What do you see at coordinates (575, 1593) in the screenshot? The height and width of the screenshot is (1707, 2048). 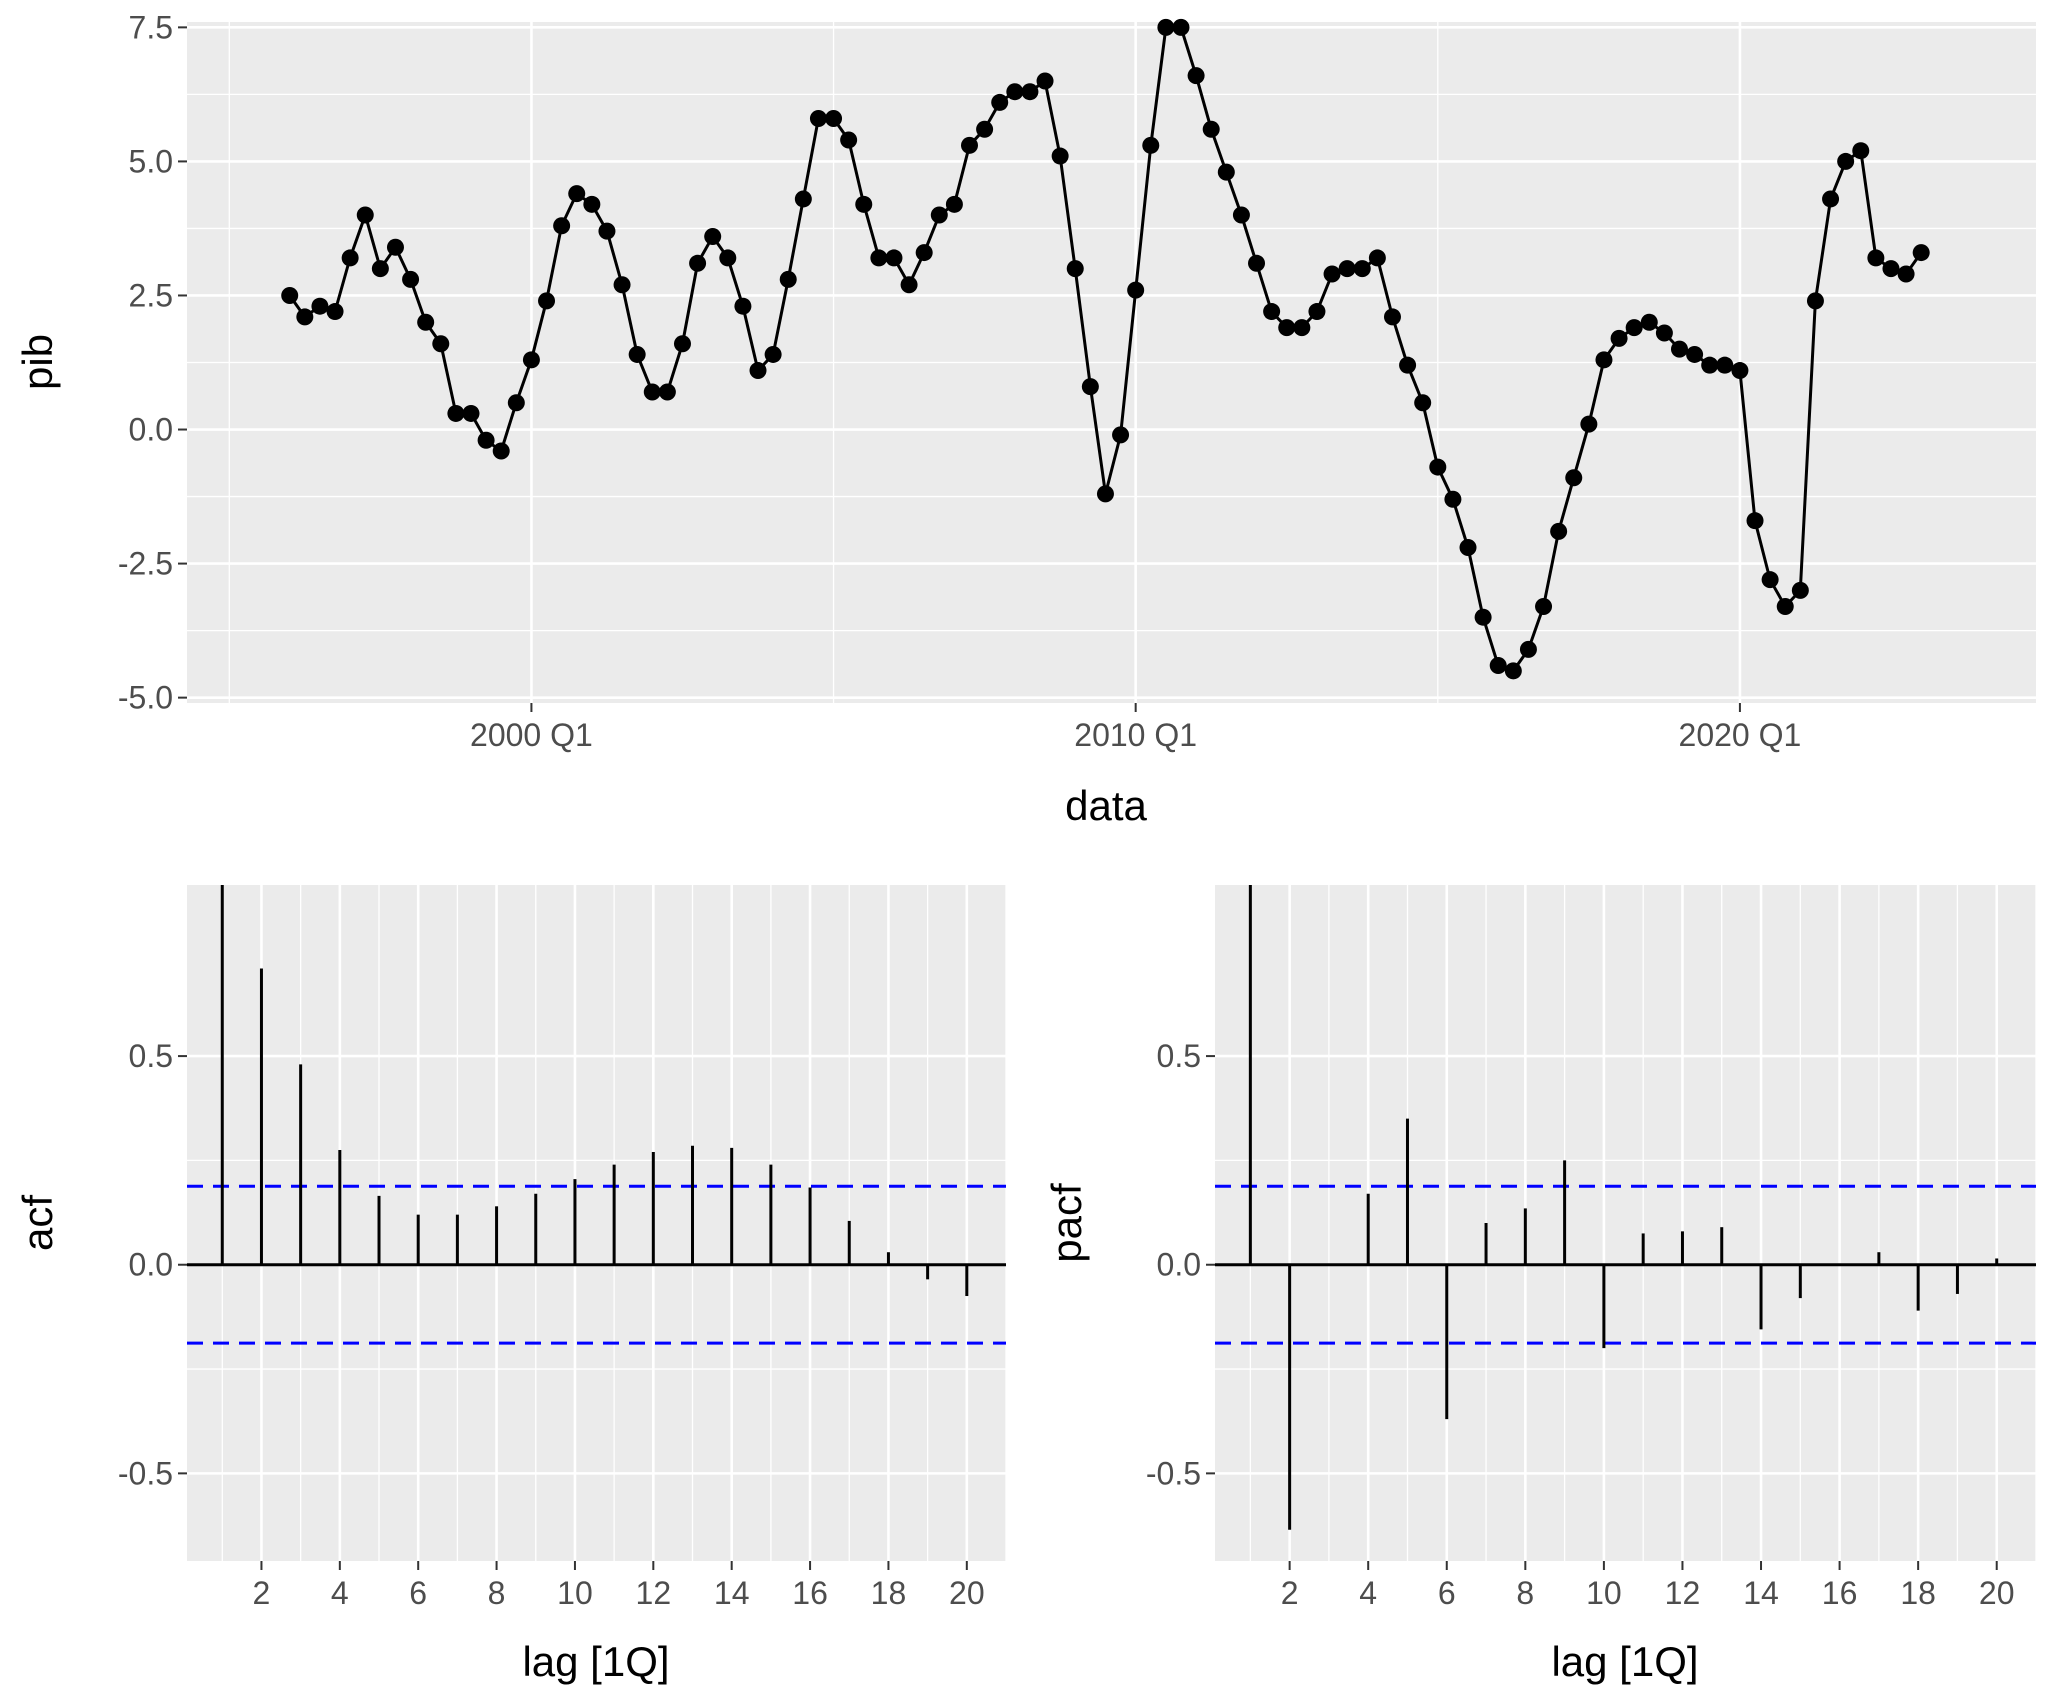 I see `x-tick-label: 10` at bounding box center [575, 1593].